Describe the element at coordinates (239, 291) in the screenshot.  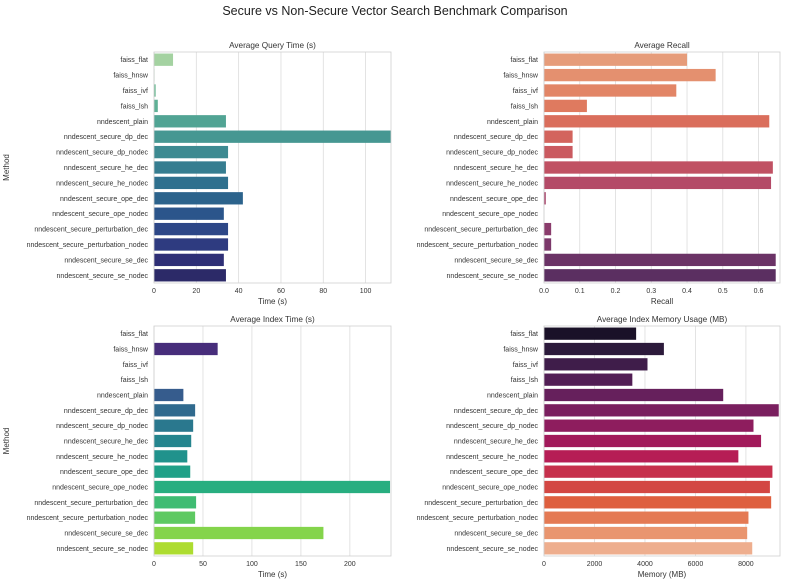
I see `tick-label: 40` at that location.